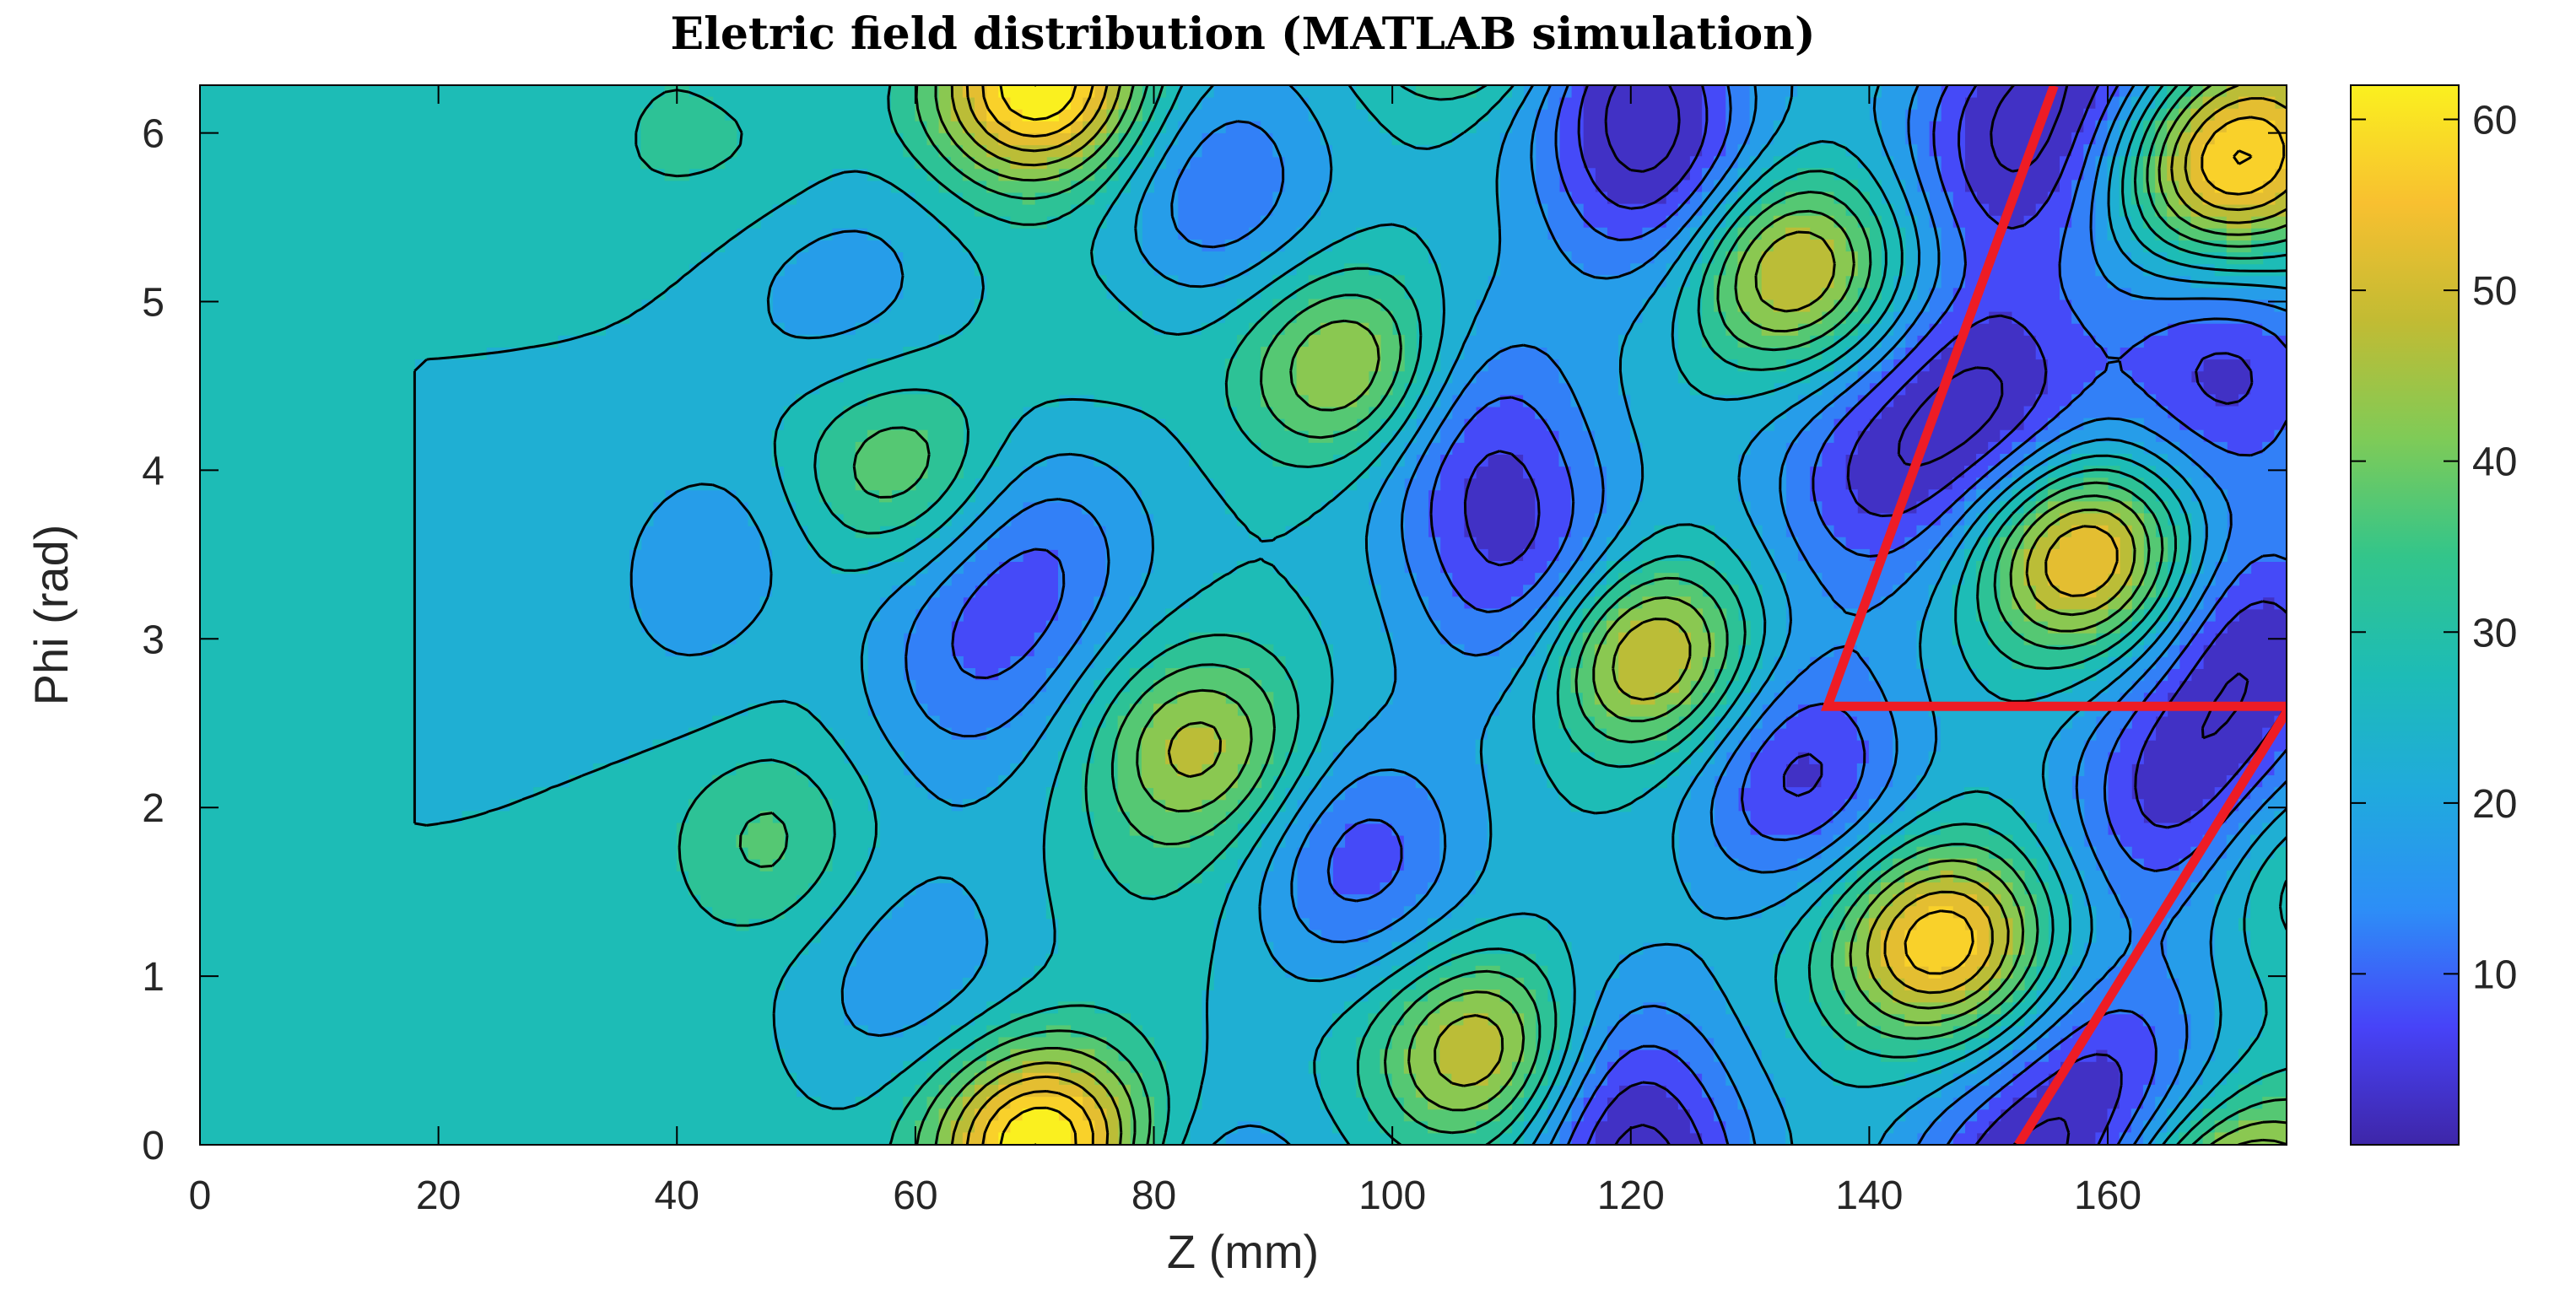  I want to click on y-tick-label: 4, so click(153, 472).